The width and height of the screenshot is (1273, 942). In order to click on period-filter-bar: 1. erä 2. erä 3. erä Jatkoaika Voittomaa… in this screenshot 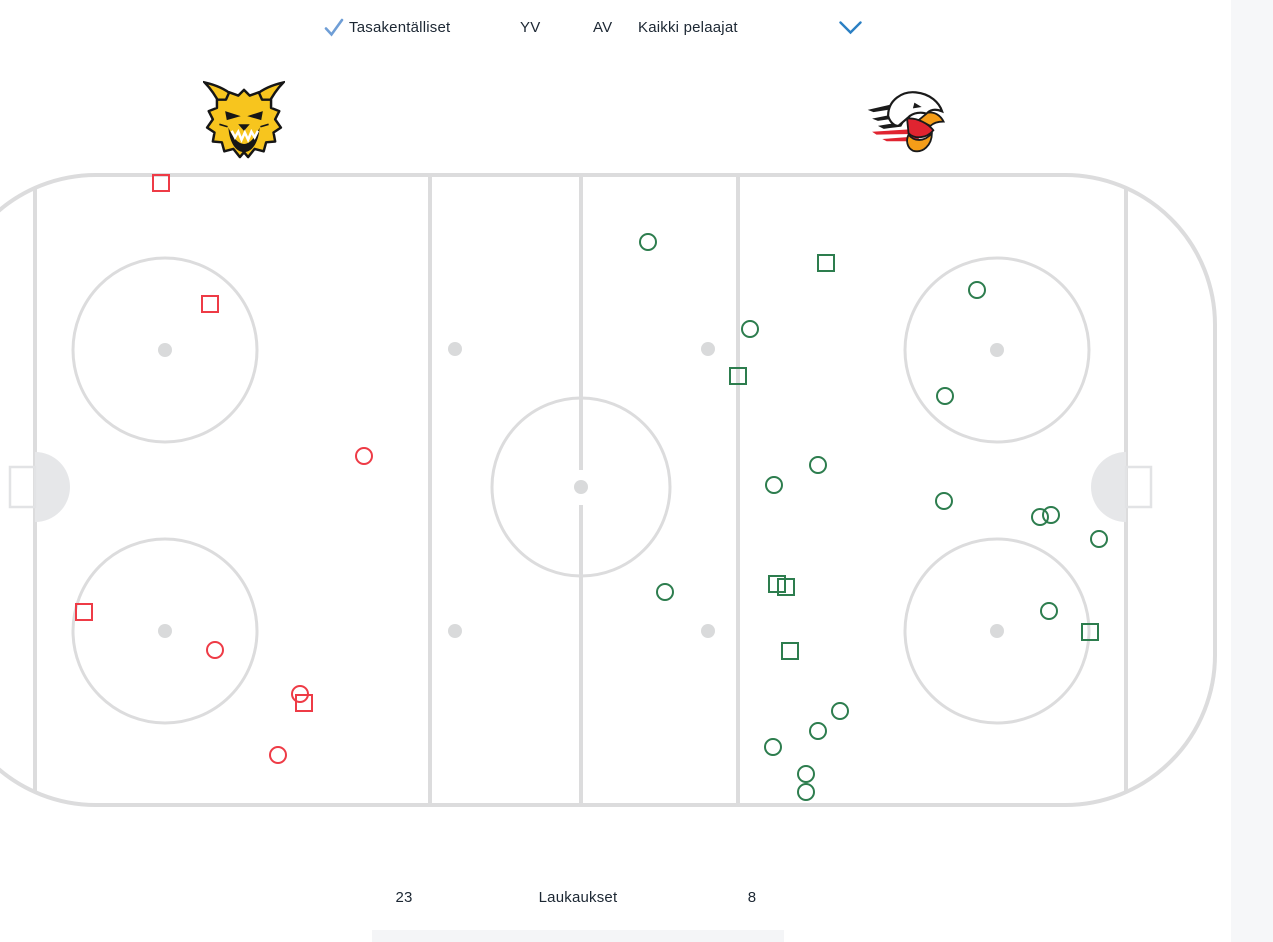, I will do `click(636, 849)`.